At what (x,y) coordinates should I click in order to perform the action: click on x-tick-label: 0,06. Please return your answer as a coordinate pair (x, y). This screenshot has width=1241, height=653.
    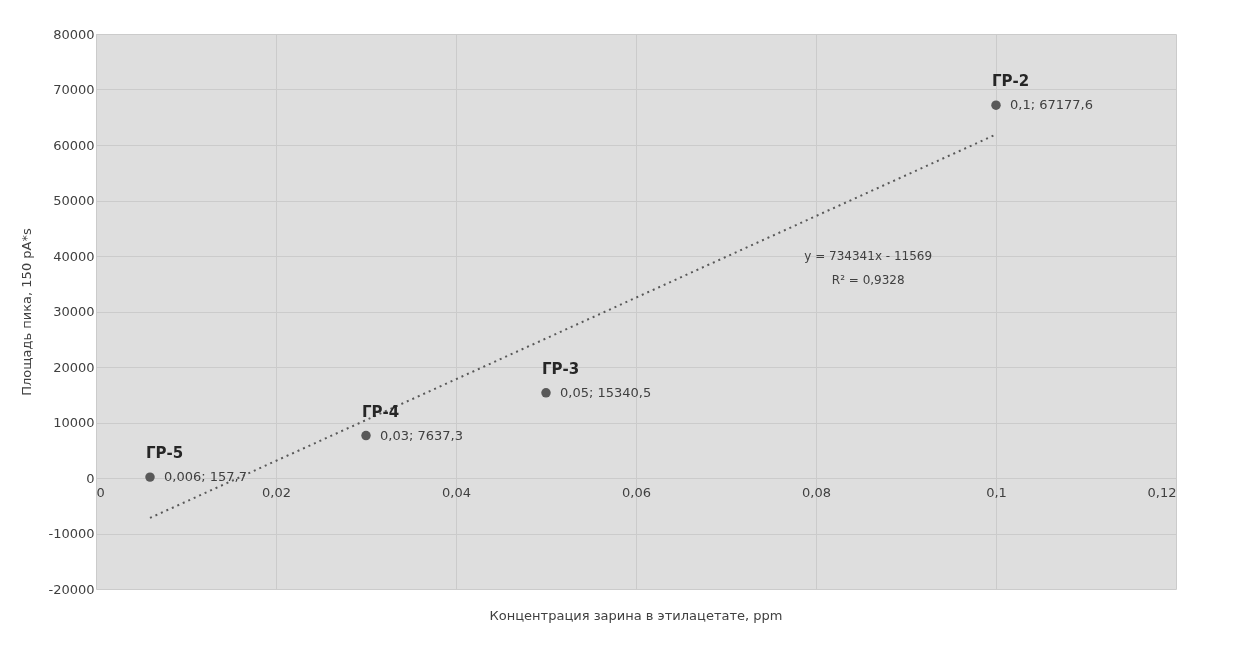
    Looking at the image, I should click on (636, 492).